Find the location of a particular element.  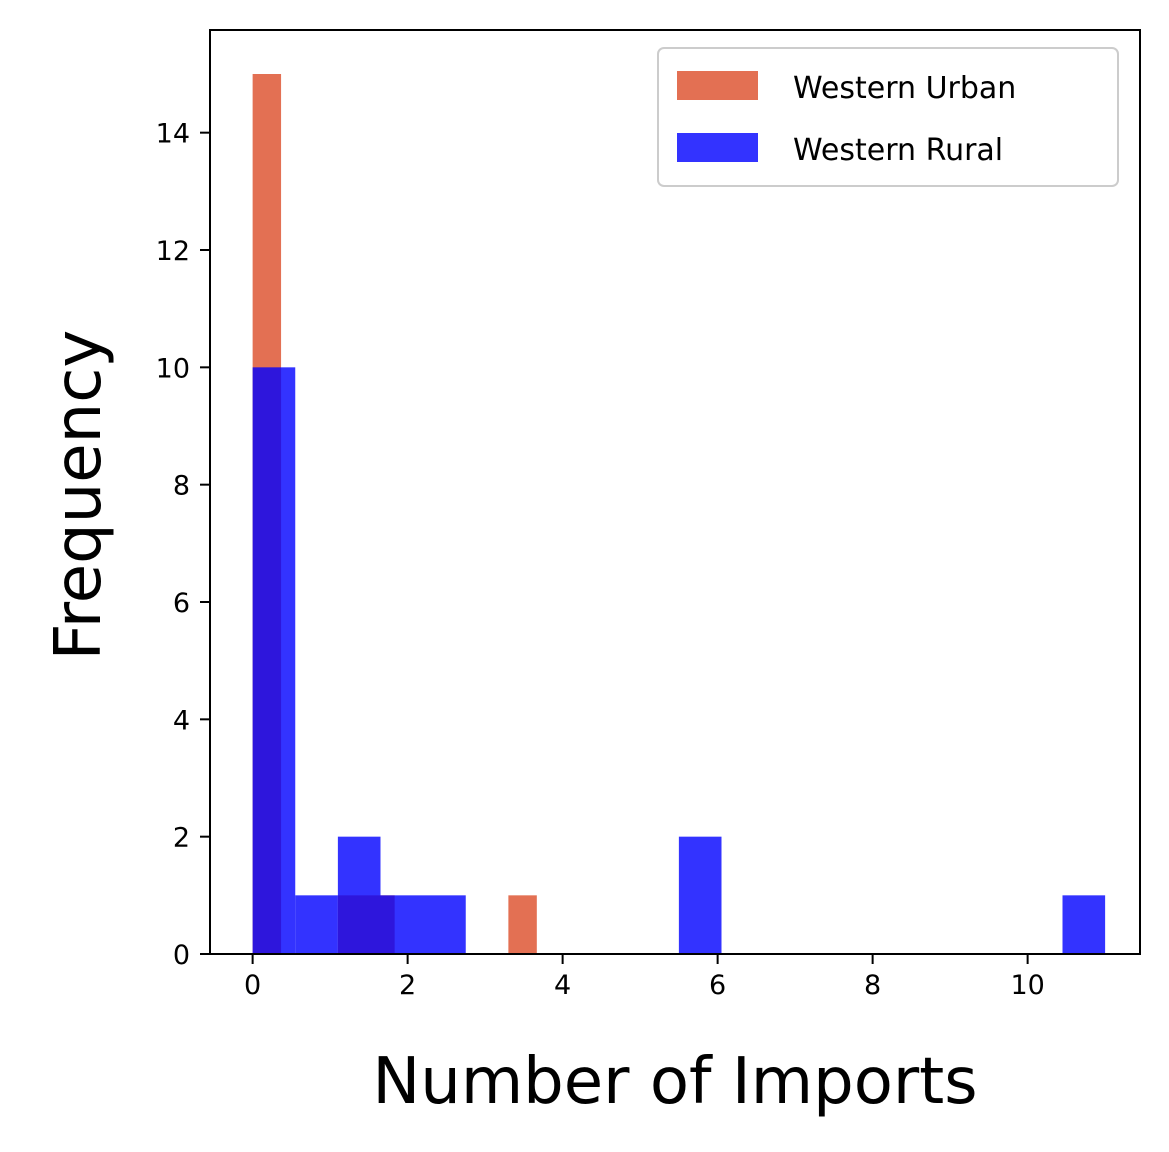

legend-swatch-western-urban is located at coordinates (717, 85).